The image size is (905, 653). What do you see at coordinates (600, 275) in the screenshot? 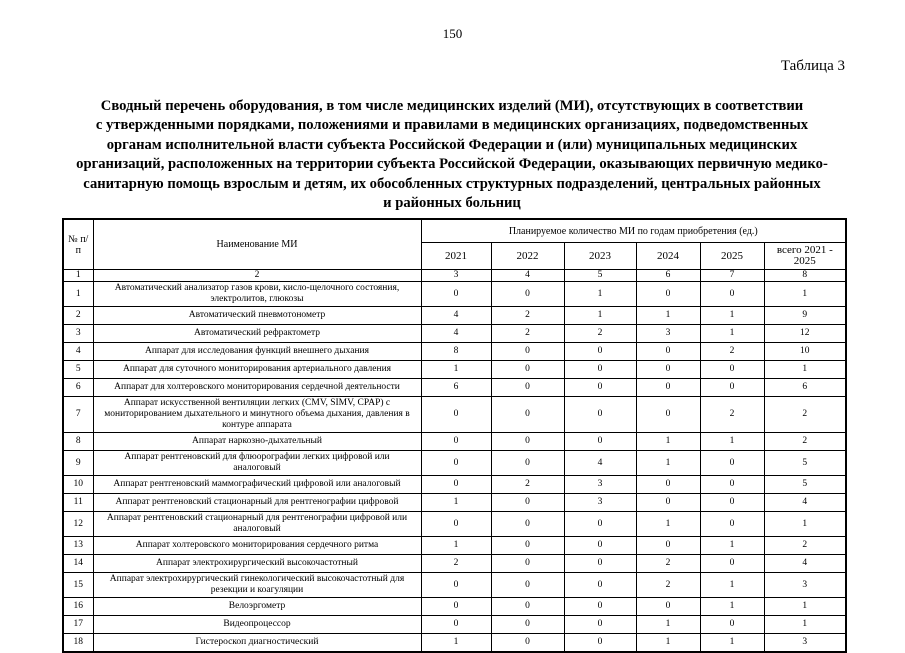
I see `column-number-cell: 5` at bounding box center [600, 275].